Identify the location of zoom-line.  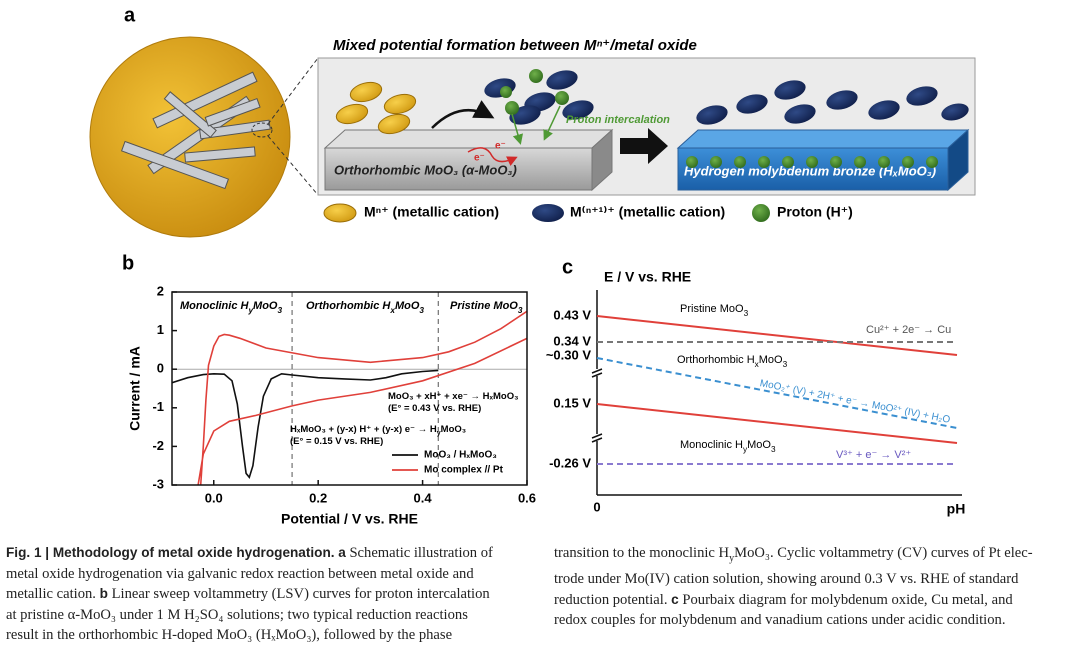
(293, 165).